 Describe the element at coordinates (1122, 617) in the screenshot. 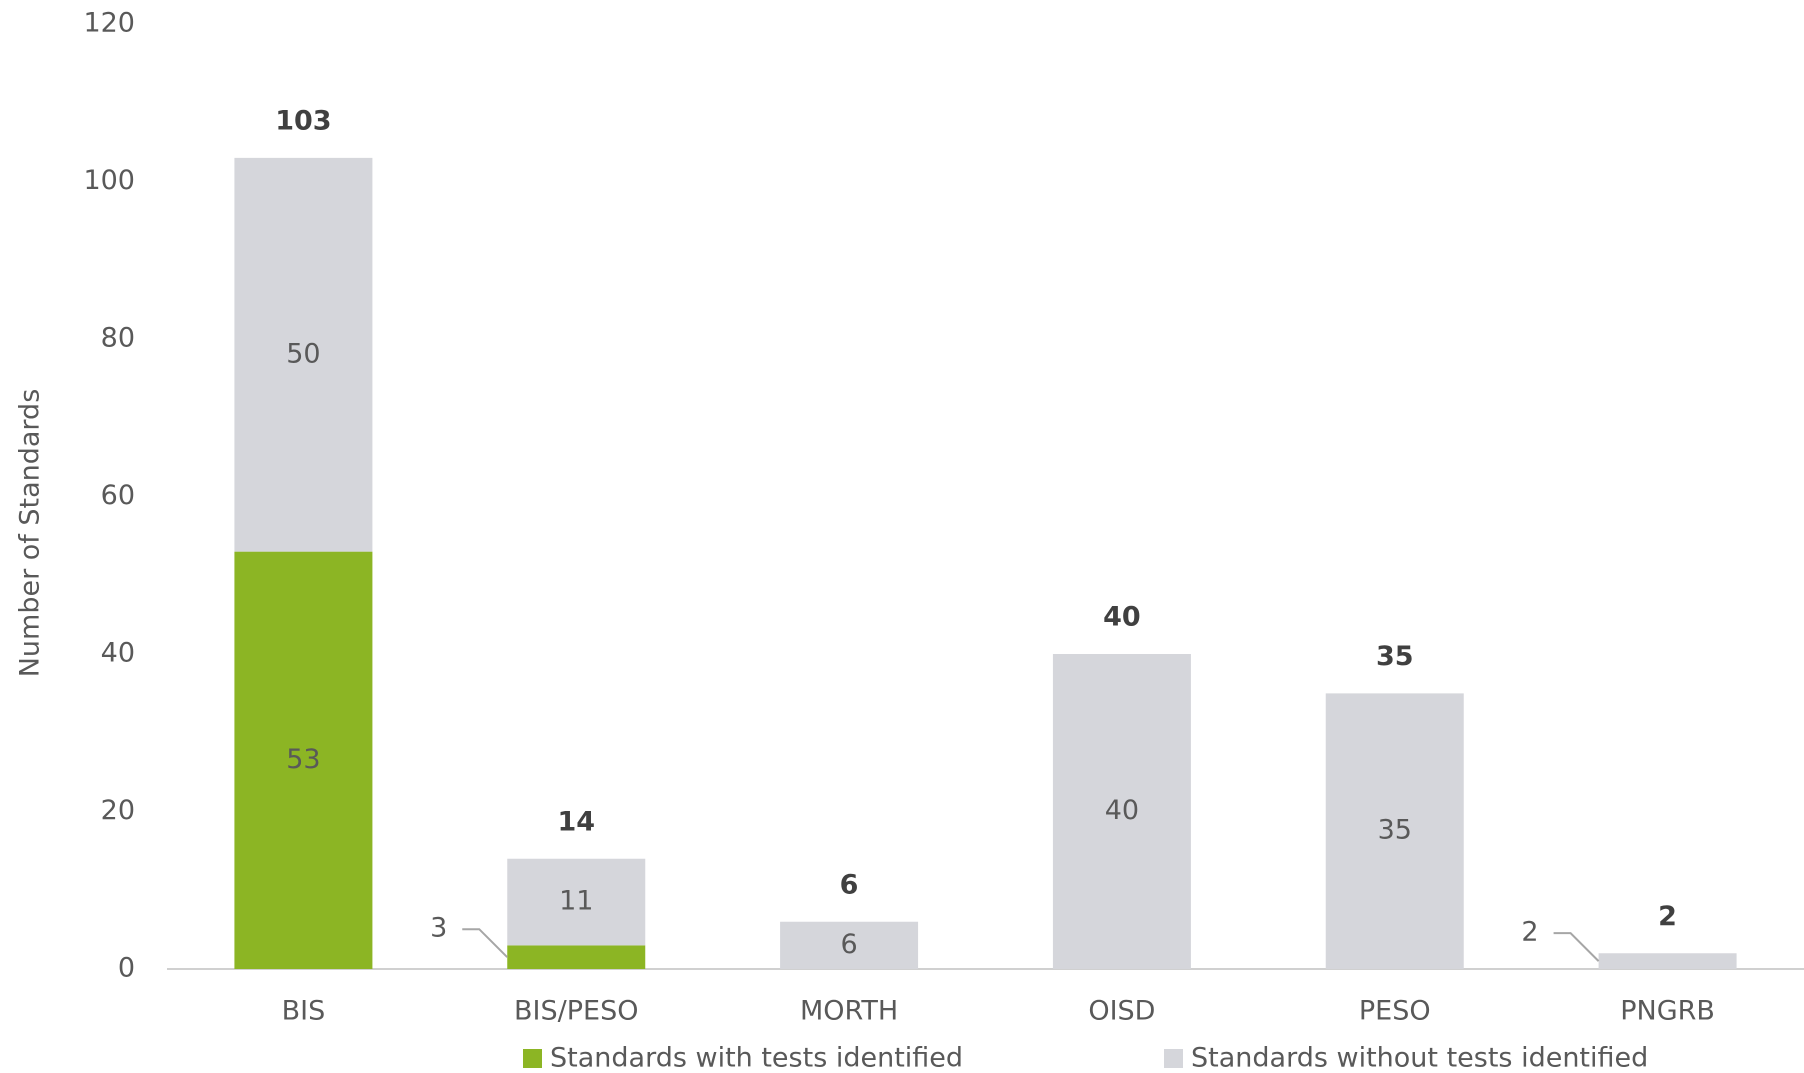

I see `total-label: 40` at that location.